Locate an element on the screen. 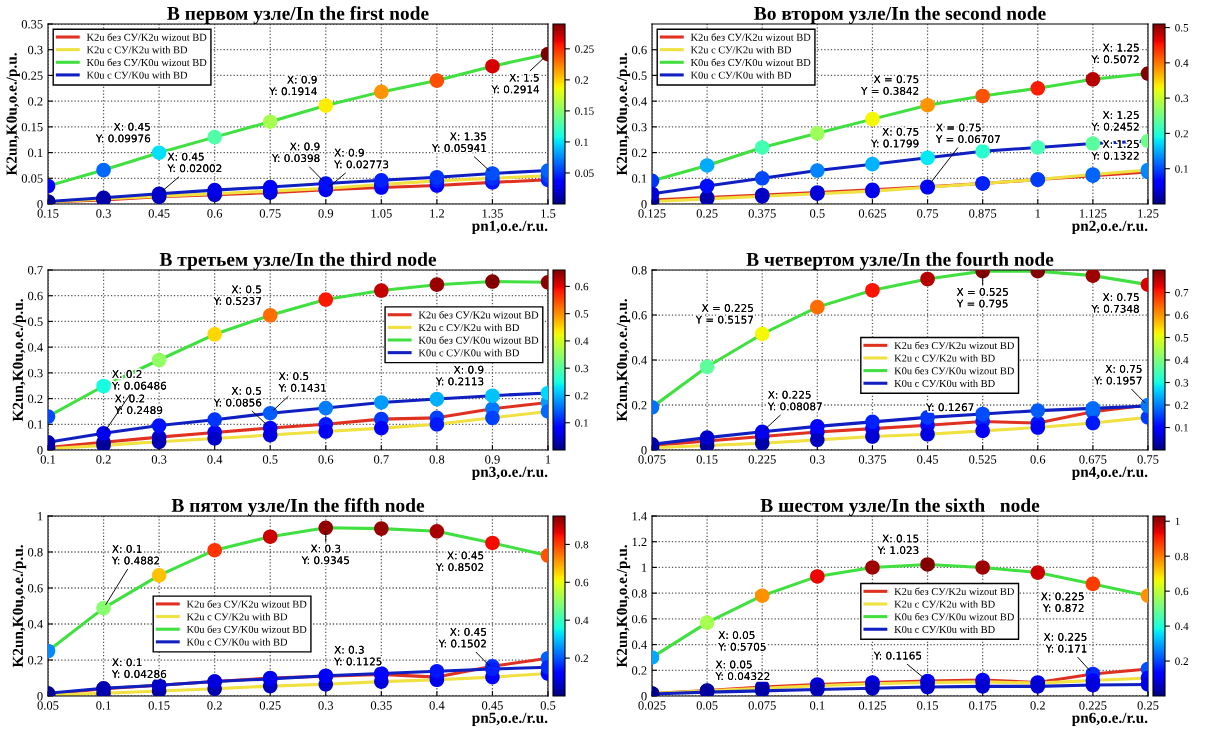 This screenshot has width=1213, height=747. annotation: X = 0.75 Y = 0.06707 is located at coordinates (967, 133).